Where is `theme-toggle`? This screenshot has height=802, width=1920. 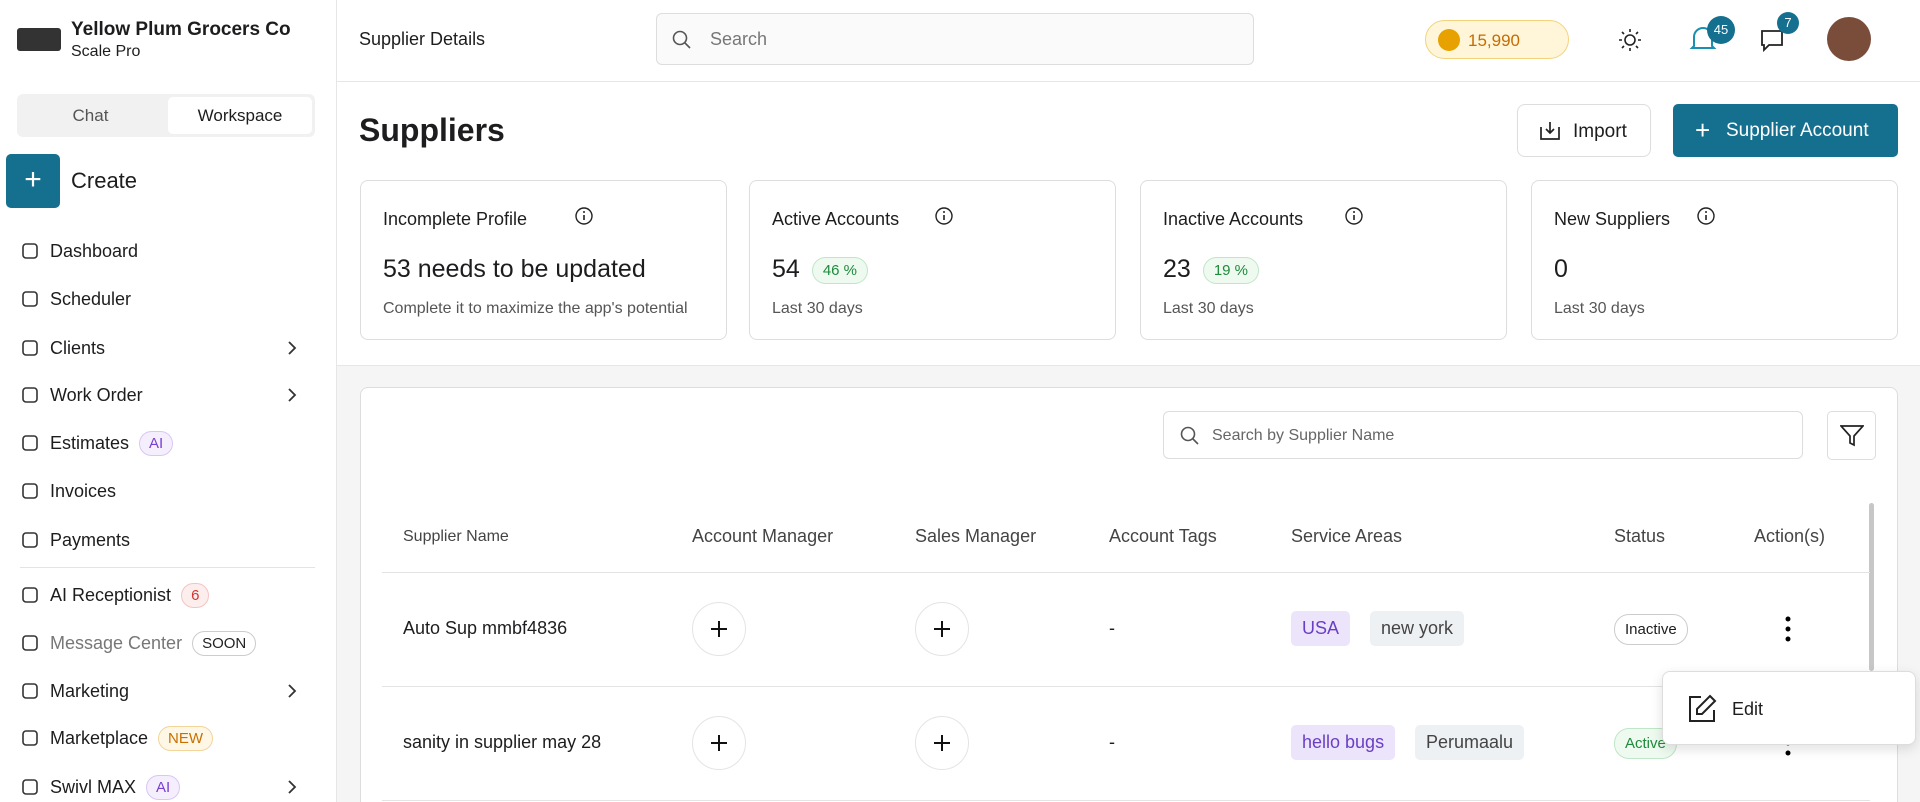
theme-toggle is located at coordinates (1630, 40).